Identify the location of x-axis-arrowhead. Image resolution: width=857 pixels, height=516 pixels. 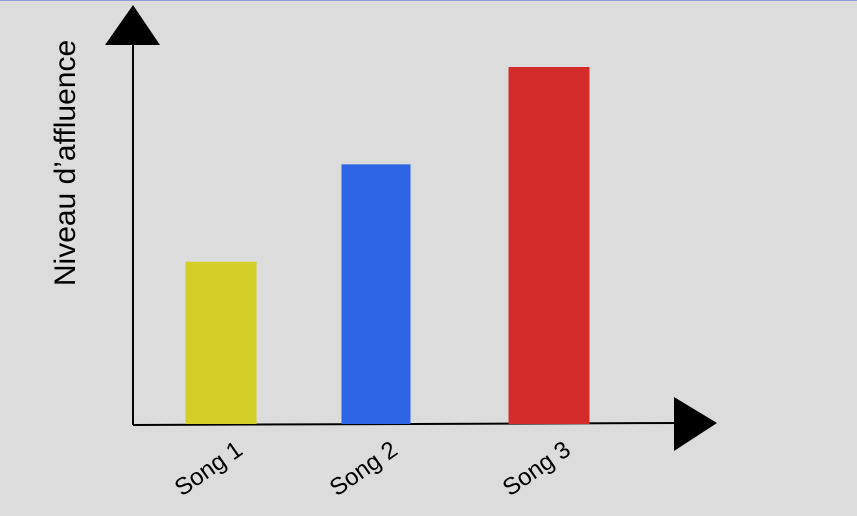
(695, 424).